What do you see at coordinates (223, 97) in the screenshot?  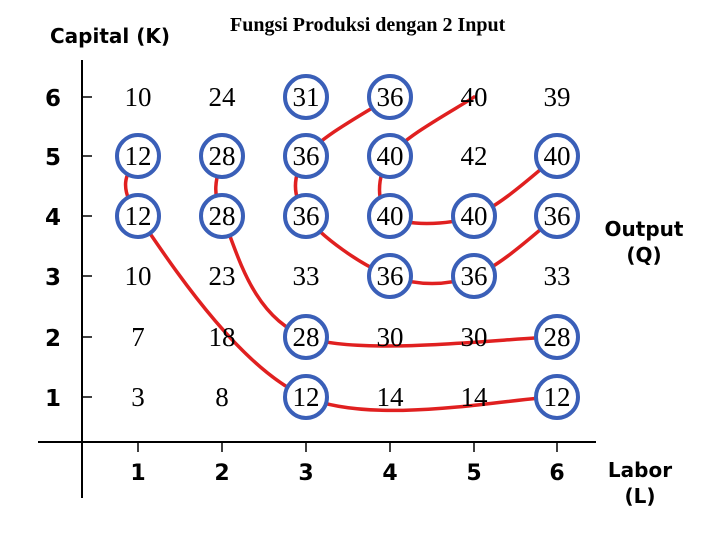 I see `cell-value-l2-k6: 24` at bounding box center [223, 97].